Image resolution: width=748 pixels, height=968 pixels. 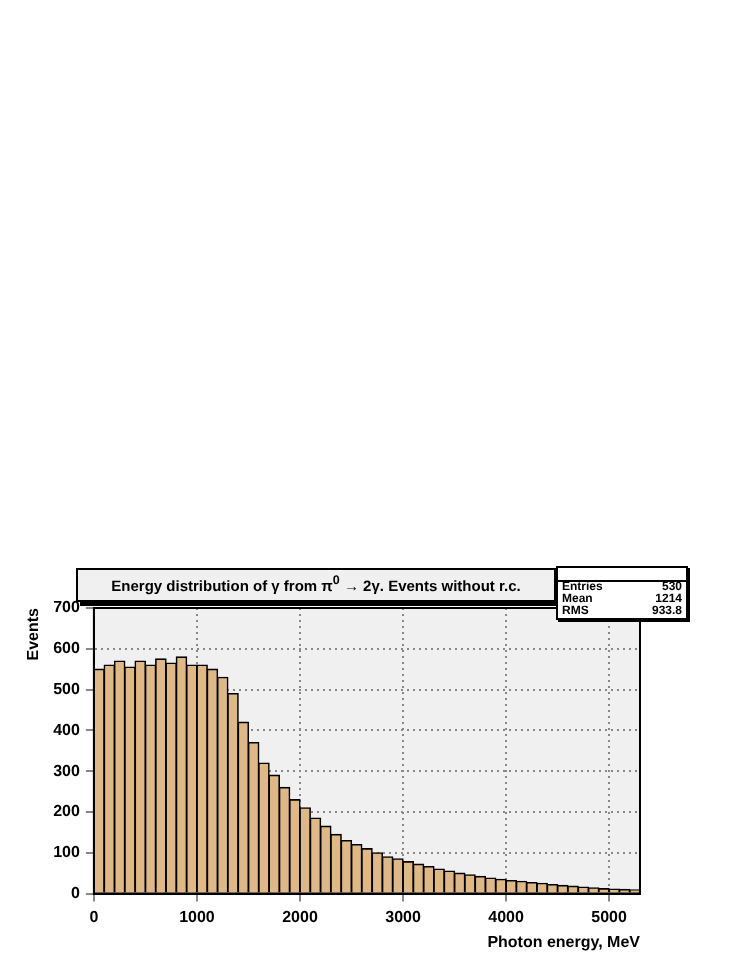 I want to click on x-tick-label: 1000, so click(x=197, y=916).